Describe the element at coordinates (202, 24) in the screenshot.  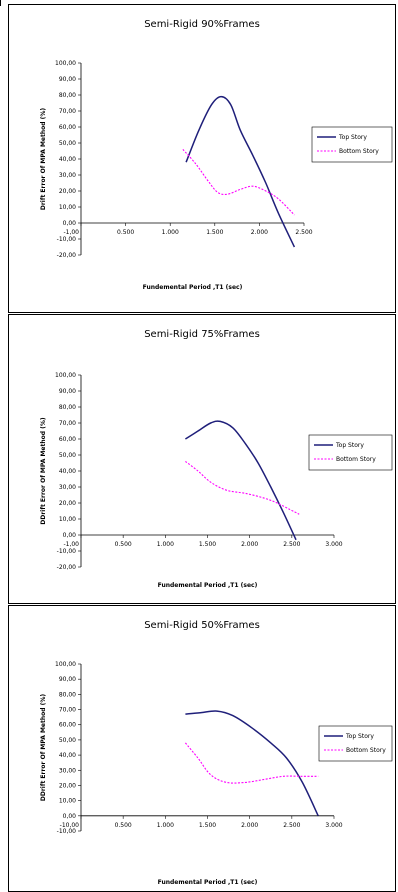
I see `chart-title: Semi-Rigid 90%Frames` at that location.